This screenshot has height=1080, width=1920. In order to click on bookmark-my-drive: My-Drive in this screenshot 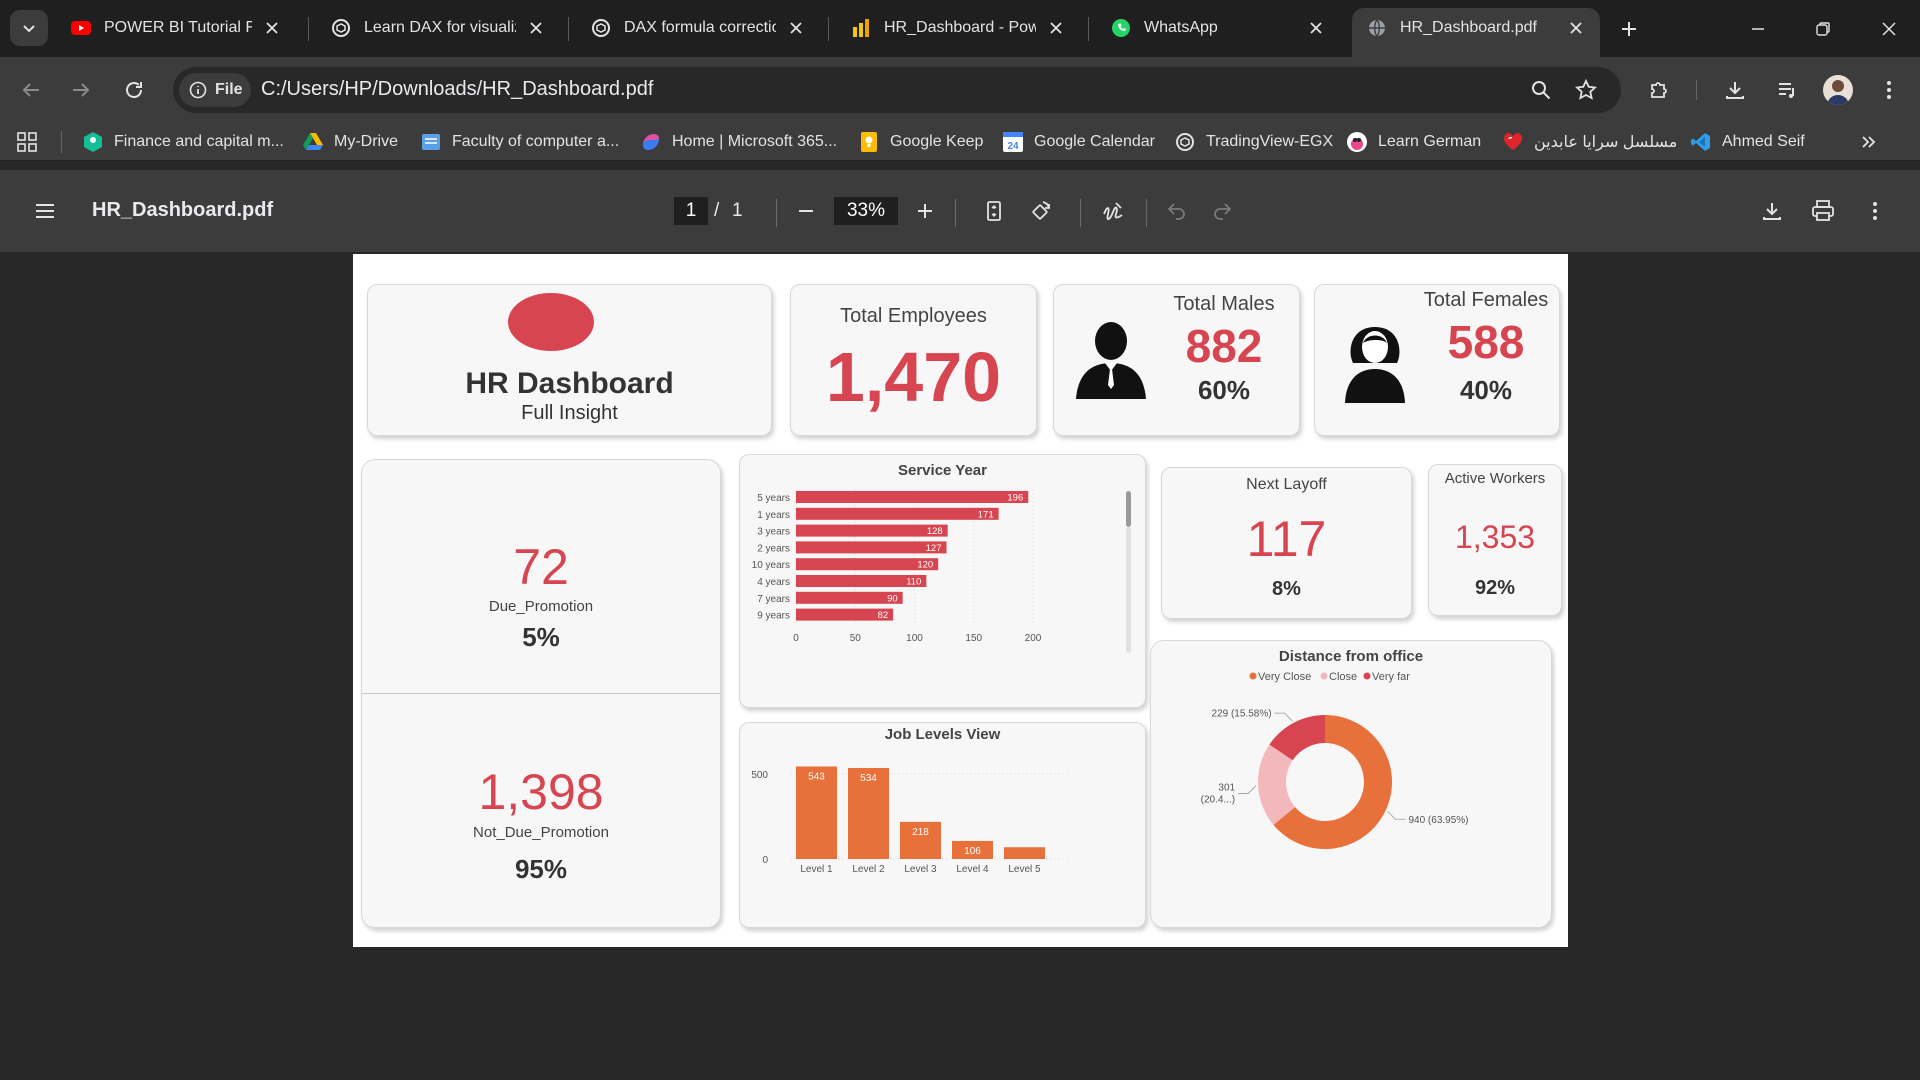, I will do `click(350, 142)`.